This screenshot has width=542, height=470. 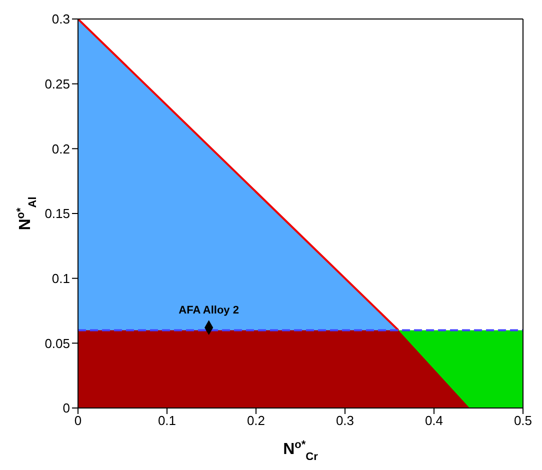 What do you see at coordinates (61, 19) in the screenshot?
I see `y-tick-label: 0.3` at bounding box center [61, 19].